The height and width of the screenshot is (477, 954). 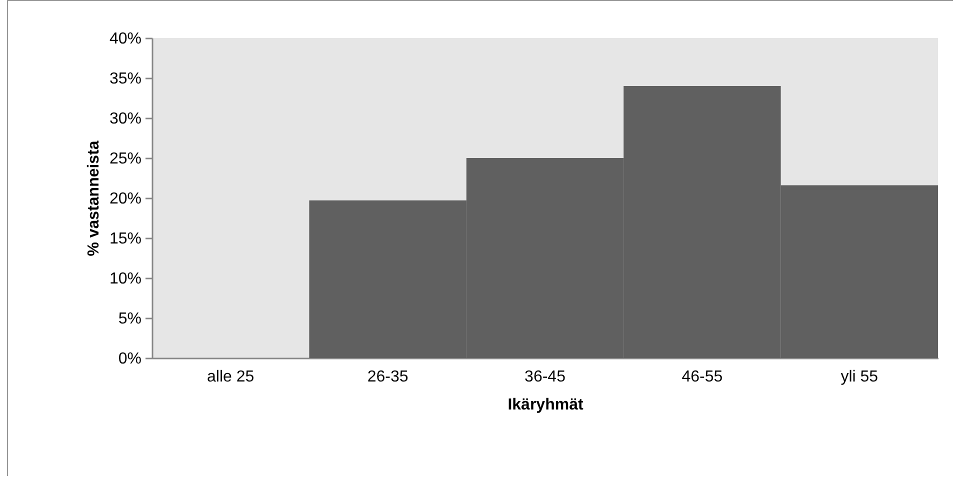 I want to click on x-axis-title: Ikäryhmät, so click(x=546, y=405).